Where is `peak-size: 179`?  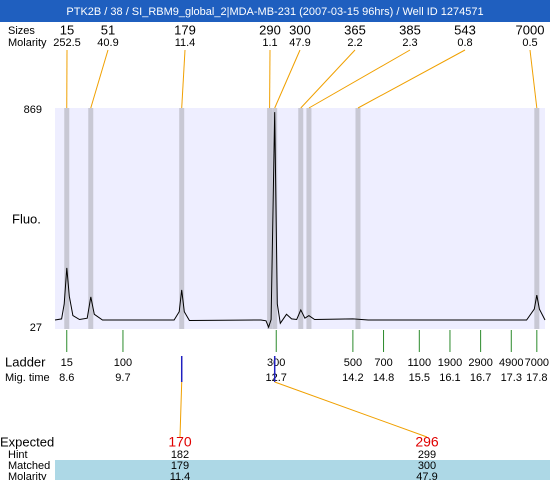
peak-size: 179 is located at coordinates (185, 29).